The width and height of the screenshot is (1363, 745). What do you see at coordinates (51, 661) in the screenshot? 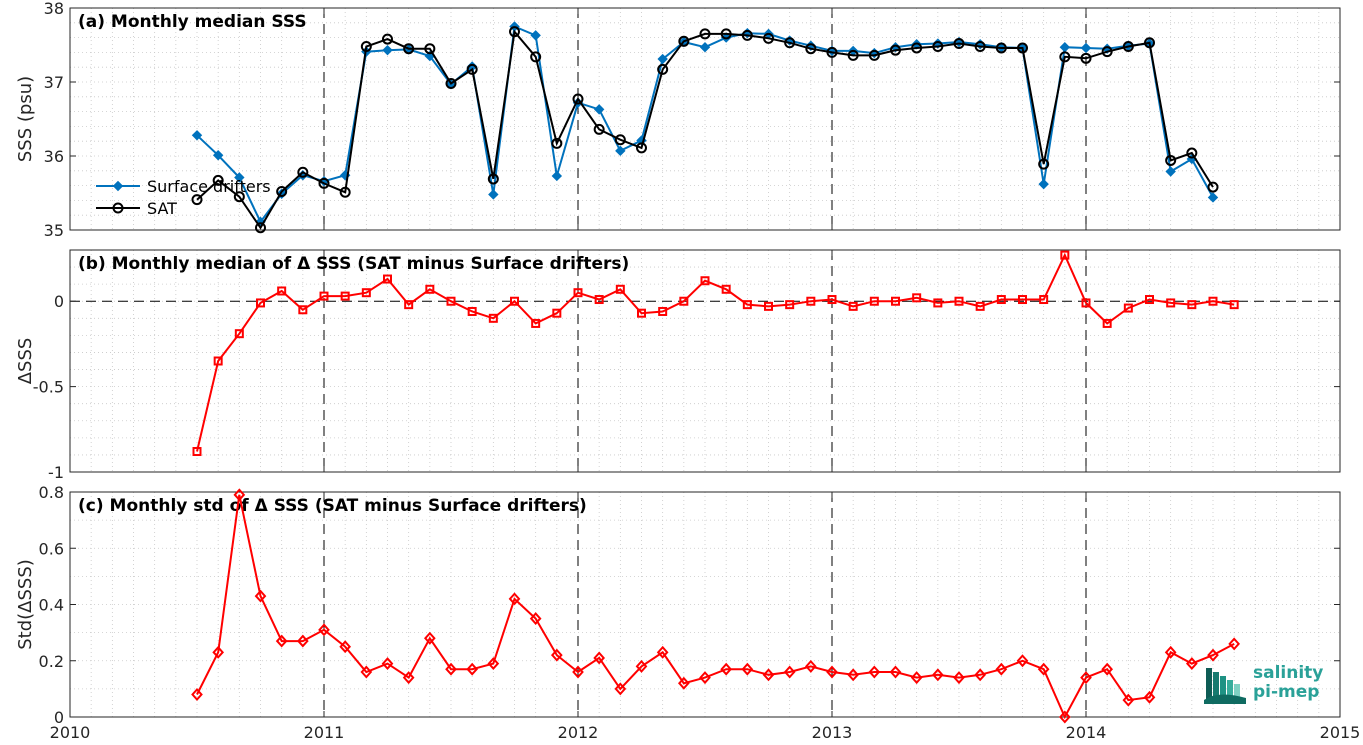
I see `y-tick-label: 0.2` at bounding box center [51, 661].